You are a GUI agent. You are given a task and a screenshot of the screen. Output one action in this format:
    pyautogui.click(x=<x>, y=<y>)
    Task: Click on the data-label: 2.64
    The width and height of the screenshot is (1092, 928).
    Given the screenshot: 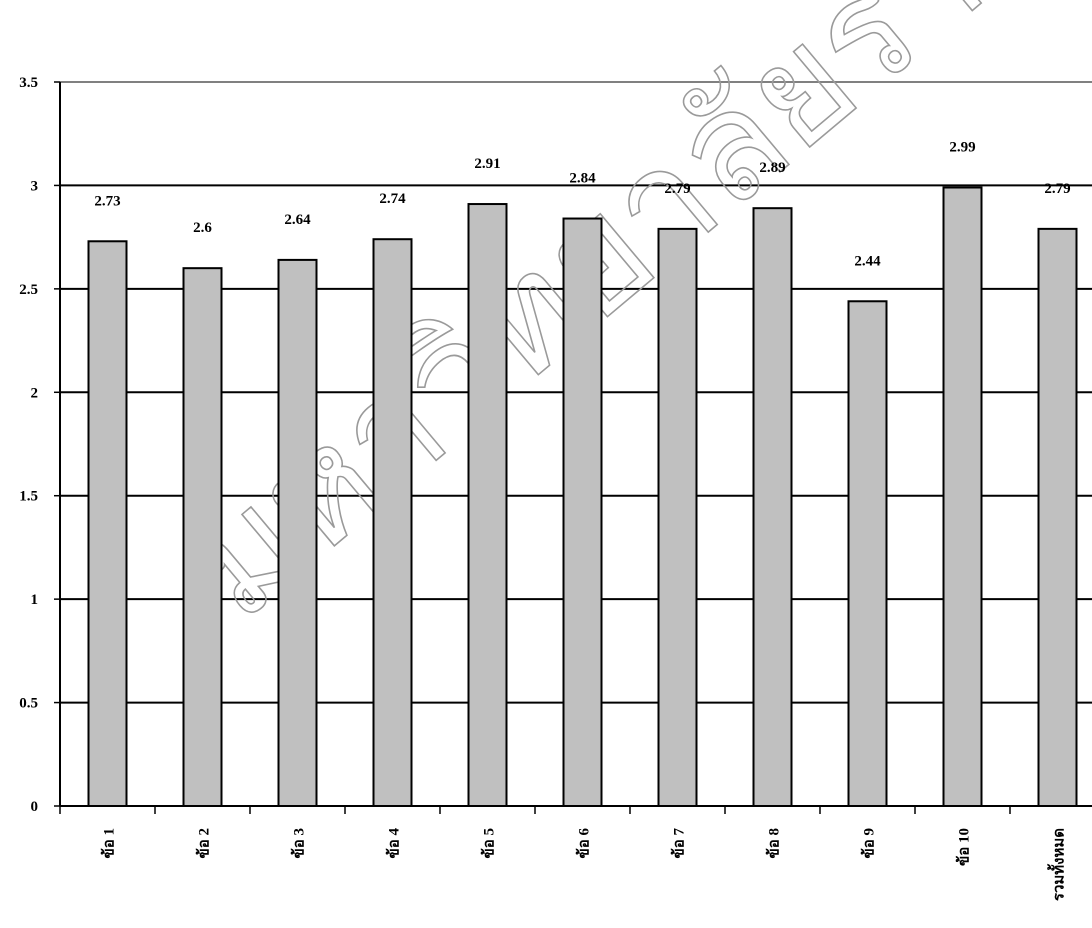 What is the action you would take?
    pyautogui.click(x=297, y=220)
    